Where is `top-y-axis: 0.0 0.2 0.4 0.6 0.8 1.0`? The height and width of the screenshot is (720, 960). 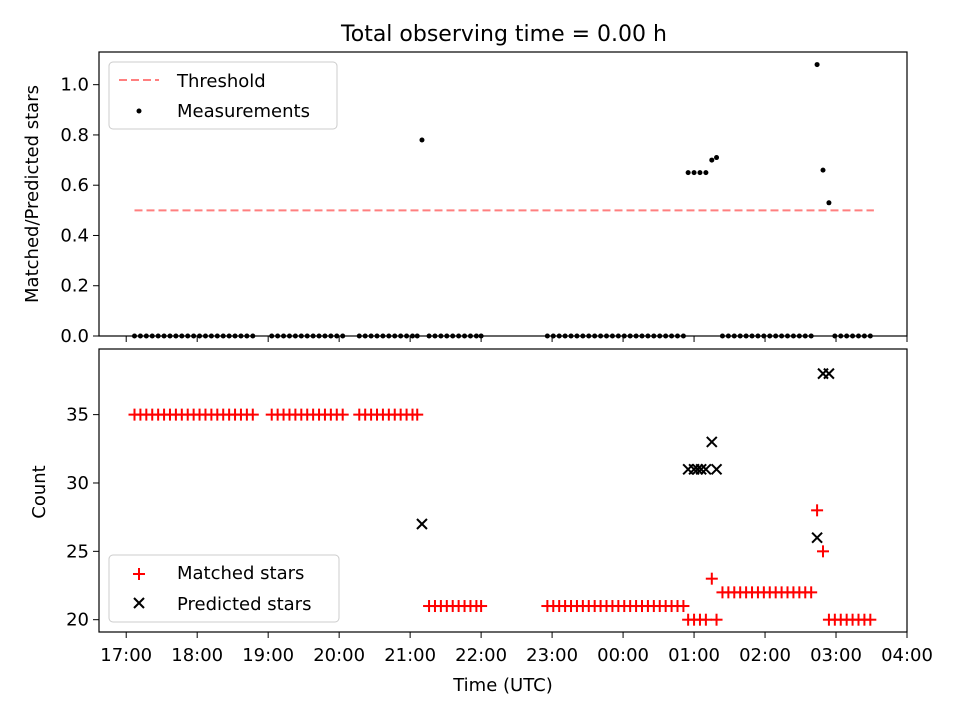 top-y-axis: 0.0 0.2 0.4 0.6 0.8 1.0 is located at coordinates (79, 211).